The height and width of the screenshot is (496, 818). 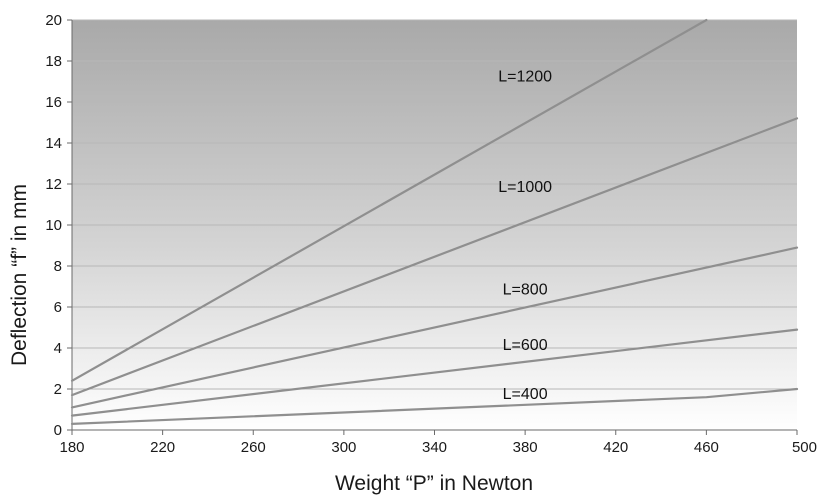 I want to click on y-tick-labels: 0 2 4 6 8 10 12 14 16 18 20, so click(x=53, y=225).